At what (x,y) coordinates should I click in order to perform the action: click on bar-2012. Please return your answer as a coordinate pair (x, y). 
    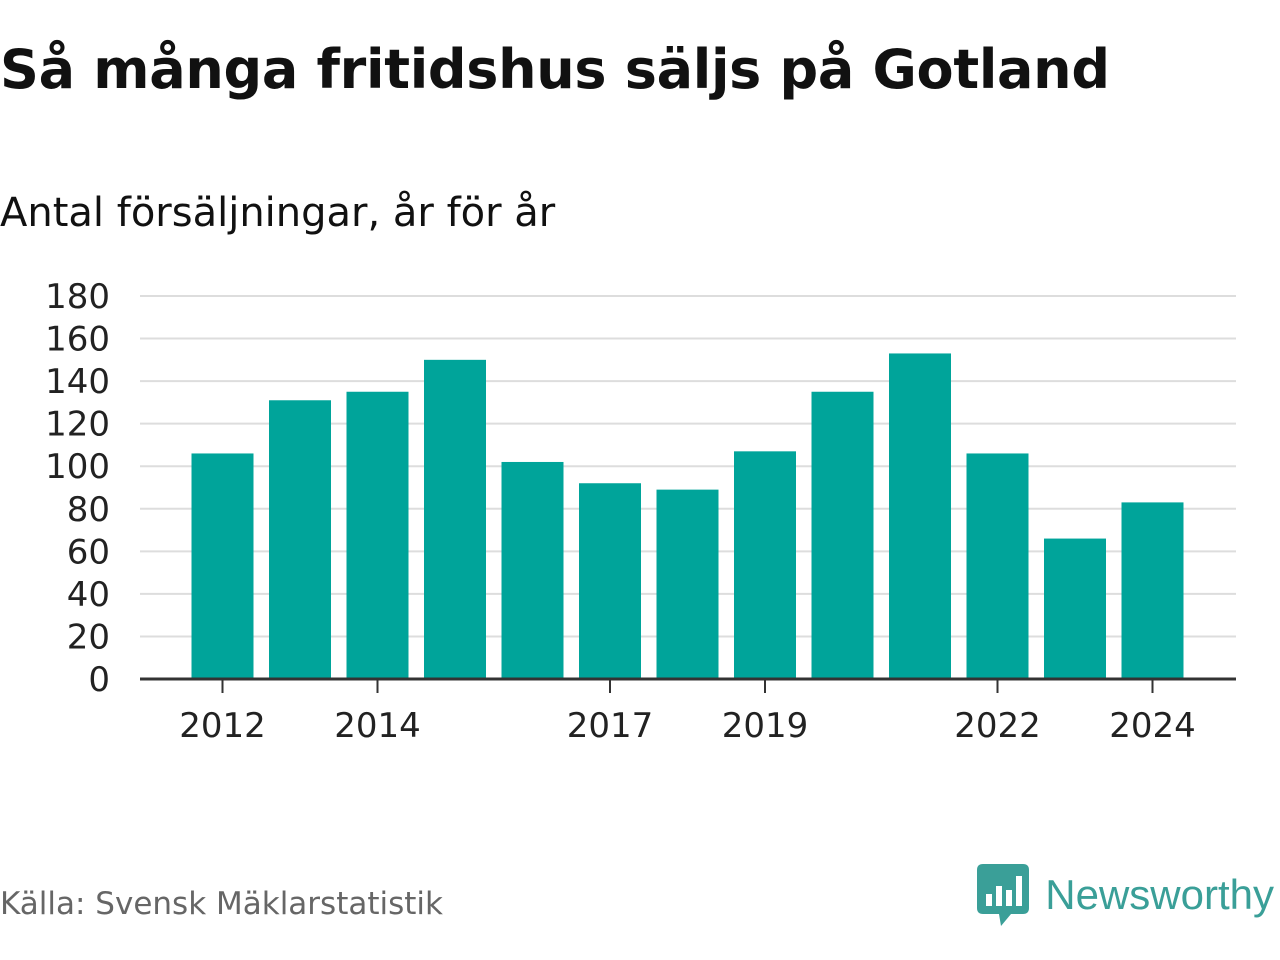
    Looking at the image, I should click on (222, 566).